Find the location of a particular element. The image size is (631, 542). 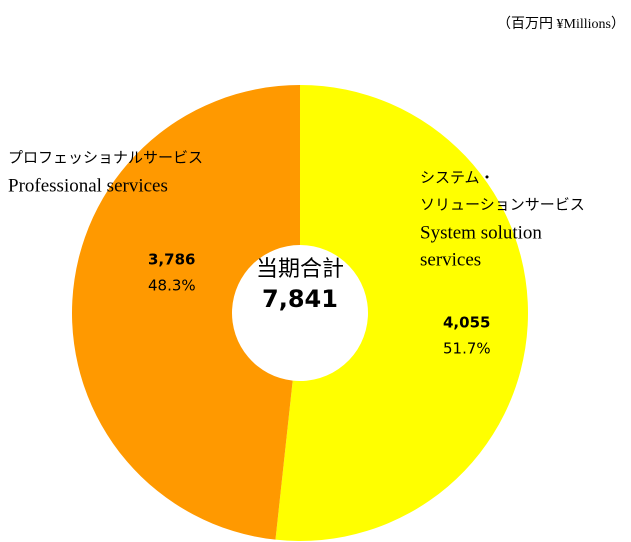

label-ja: ソリューションサービス is located at coordinates (502, 205).